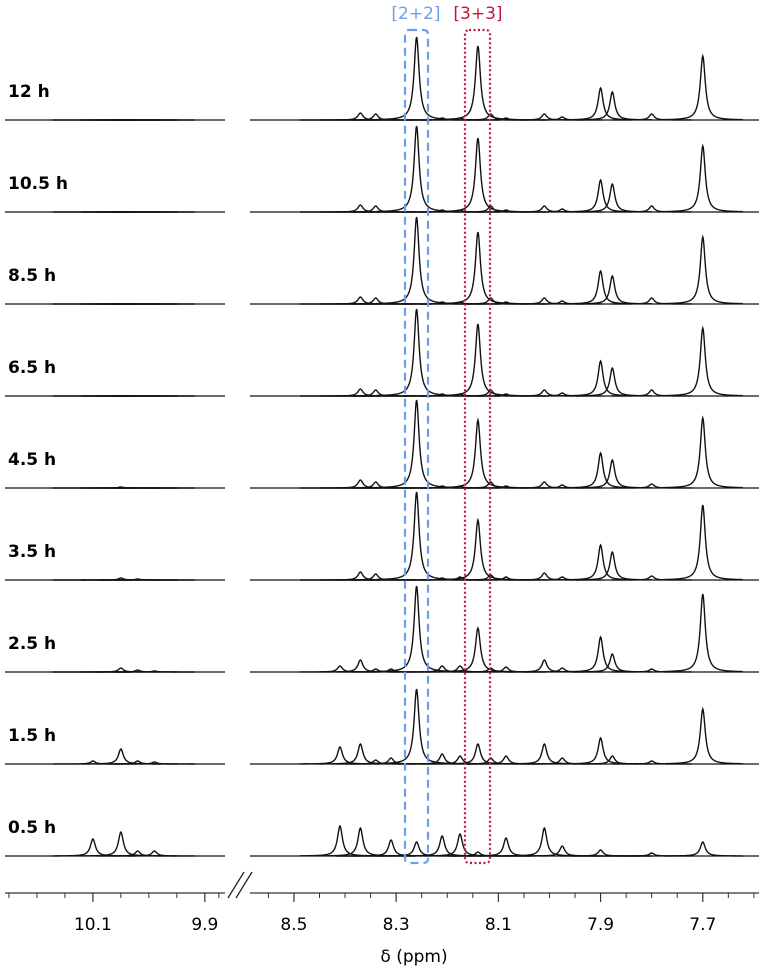  Describe the element at coordinates (32, 828) in the screenshot. I see `legend-label: 0.5 h` at that location.